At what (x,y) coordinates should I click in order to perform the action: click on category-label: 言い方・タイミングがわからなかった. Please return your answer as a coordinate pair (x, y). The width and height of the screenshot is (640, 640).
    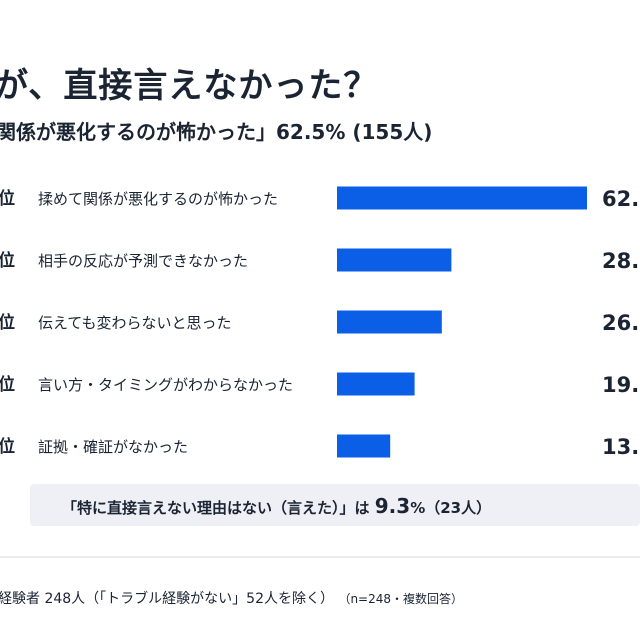
    Looking at the image, I should click on (165, 385).